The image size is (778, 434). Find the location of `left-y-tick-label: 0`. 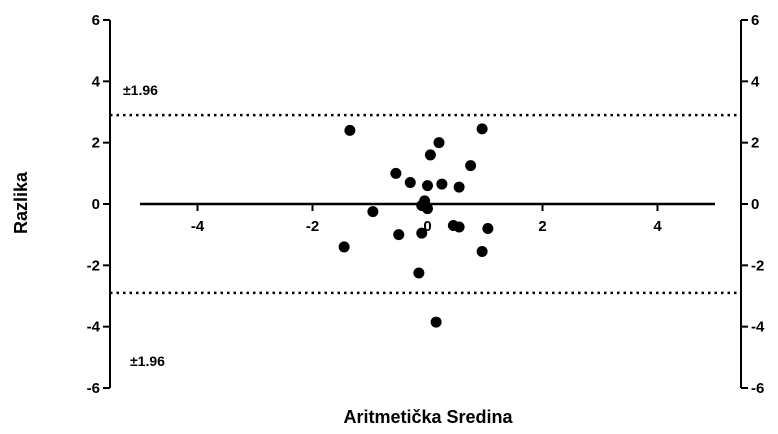

left-y-tick-label: 0 is located at coordinates (96, 204).